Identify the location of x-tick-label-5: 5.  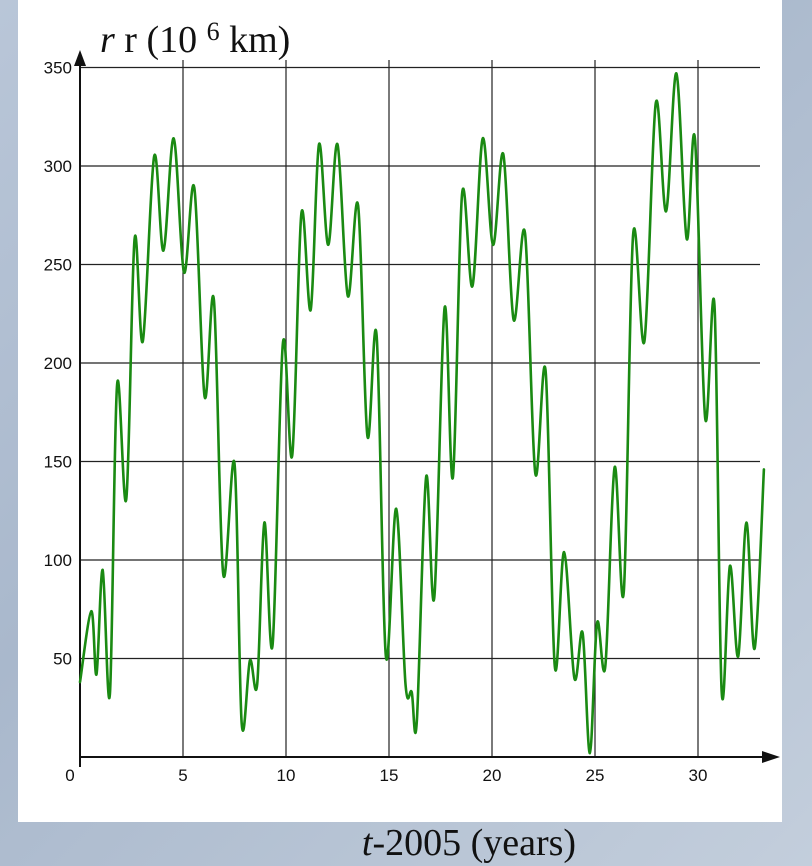
(182, 775).